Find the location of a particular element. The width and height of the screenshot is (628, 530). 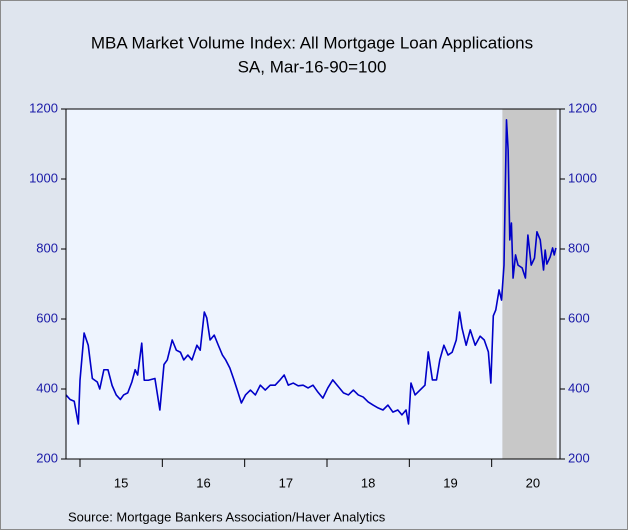

chart-subtitle: SA, Mar-16-90=100 is located at coordinates (312, 66).